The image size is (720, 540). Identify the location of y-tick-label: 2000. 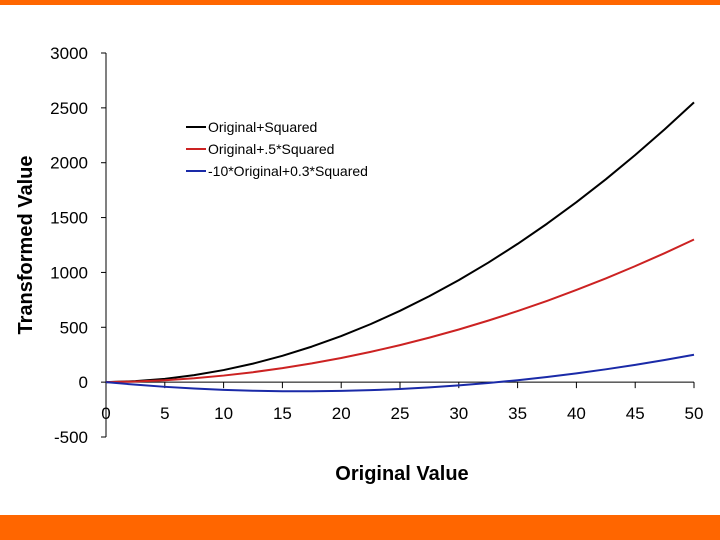
(69, 163).